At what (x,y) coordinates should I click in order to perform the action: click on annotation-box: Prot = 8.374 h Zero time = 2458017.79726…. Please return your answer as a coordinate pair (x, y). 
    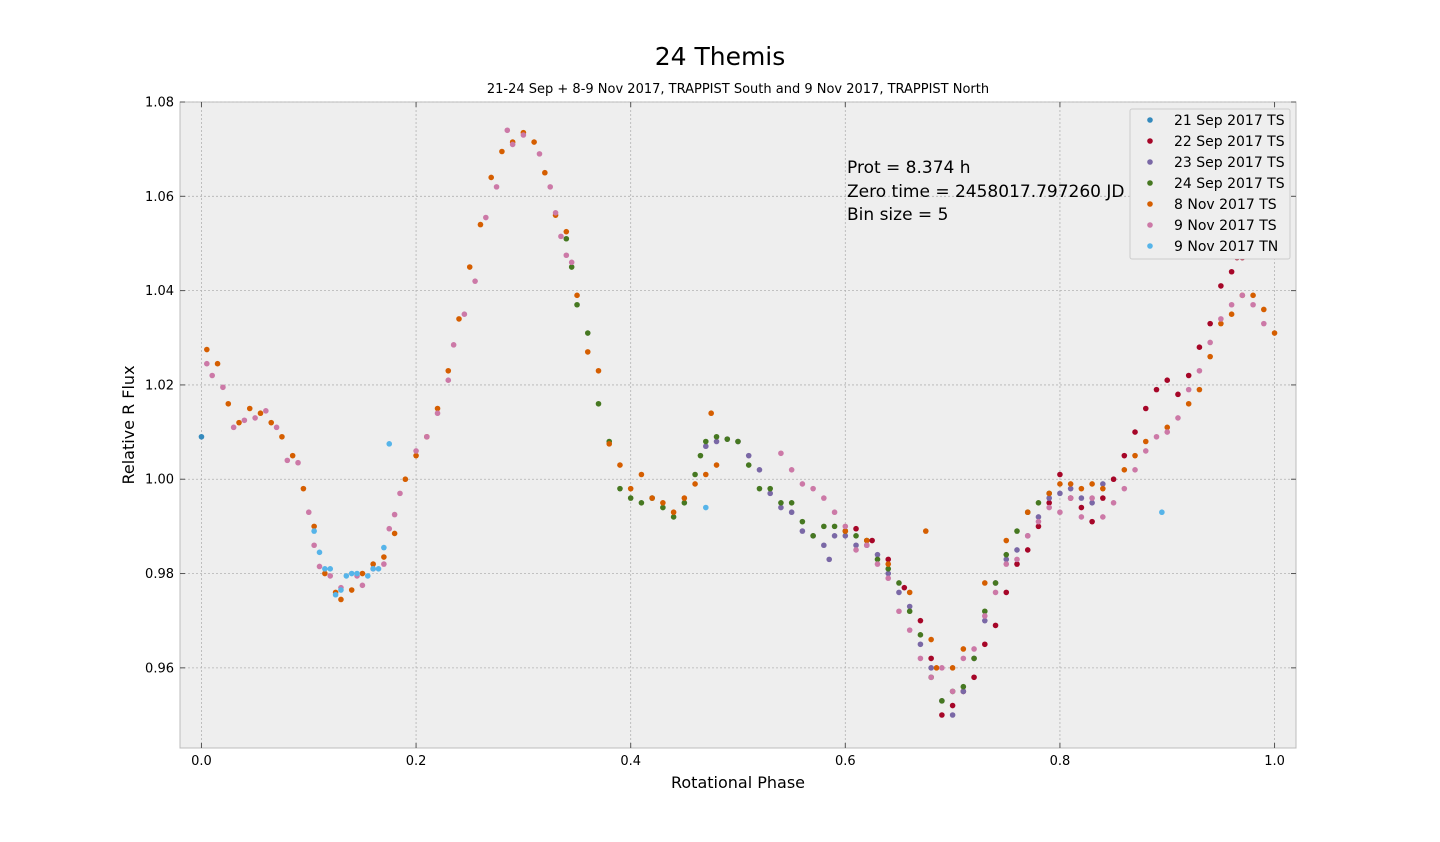
    Looking at the image, I should click on (986, 191).